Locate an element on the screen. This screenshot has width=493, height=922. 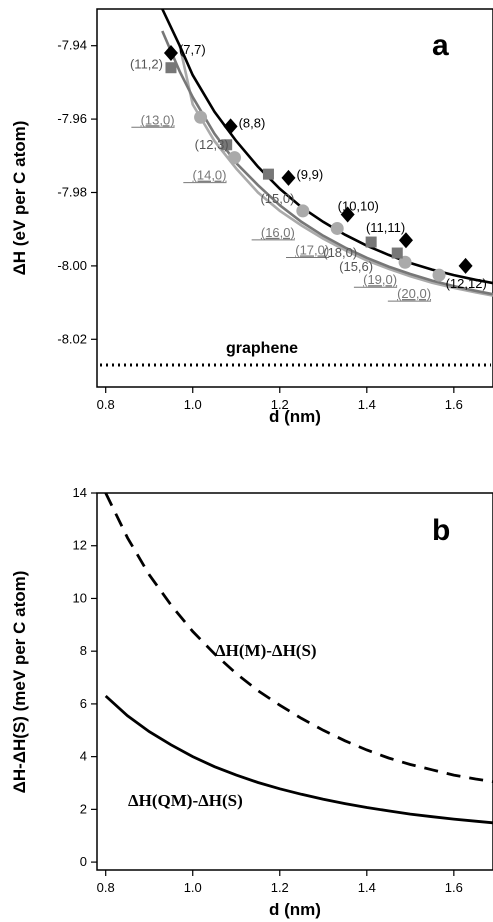
panel-b-x-tick-label: 1.0 is located at coordinates (193, 887).